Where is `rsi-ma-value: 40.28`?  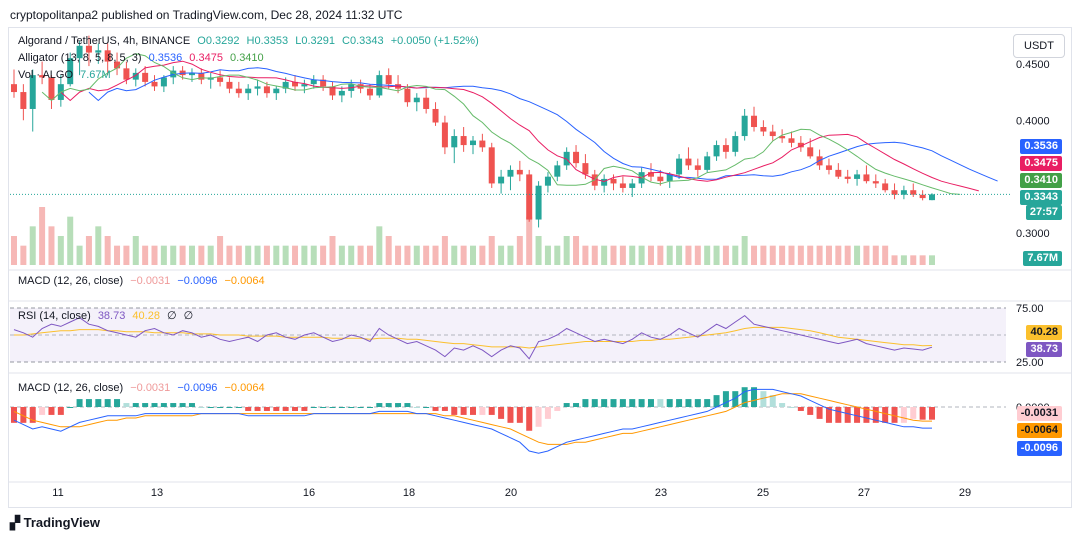 rsi-ma-value: 40.28 is located at coordinates (146, 316).